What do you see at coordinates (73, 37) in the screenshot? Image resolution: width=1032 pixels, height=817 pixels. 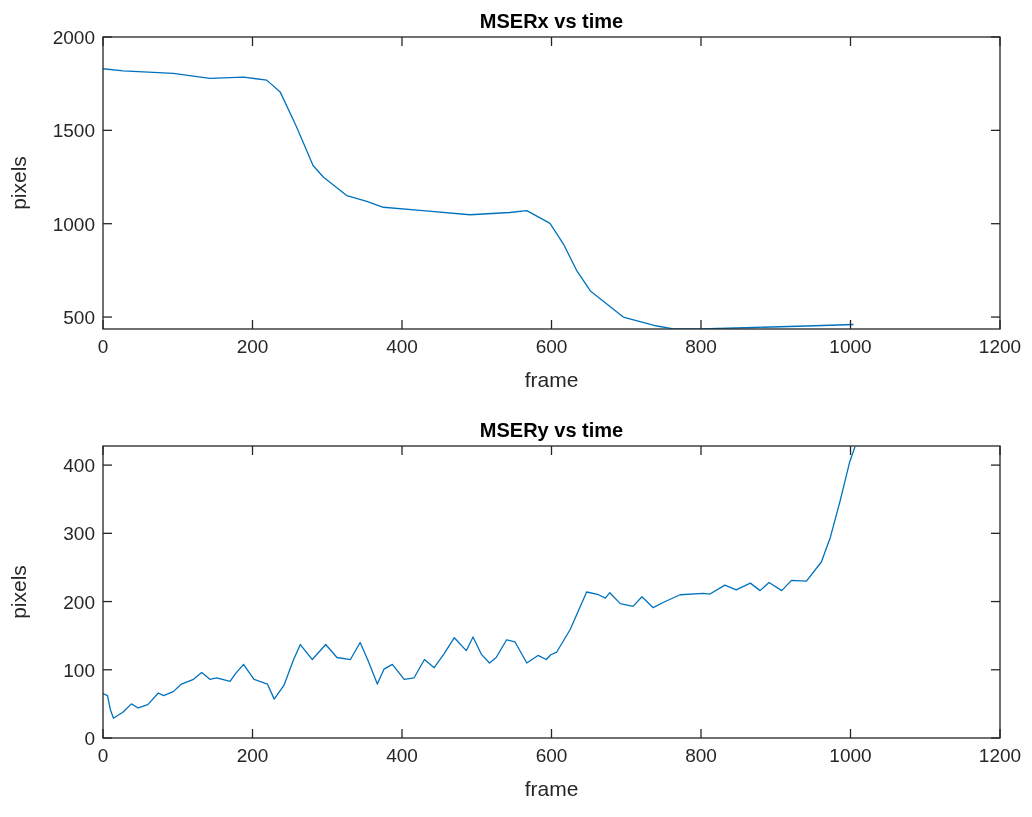 I see `y-tick-label: 2000` at bounding box center [73, 37].